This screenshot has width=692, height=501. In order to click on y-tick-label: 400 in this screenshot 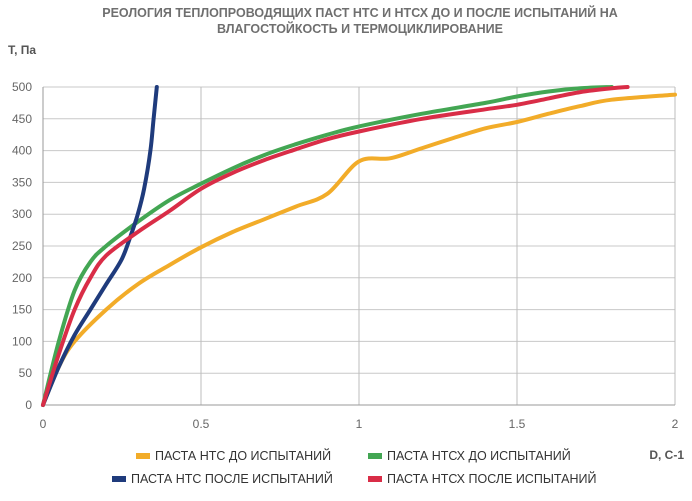, I will do `click(22, 151)`.